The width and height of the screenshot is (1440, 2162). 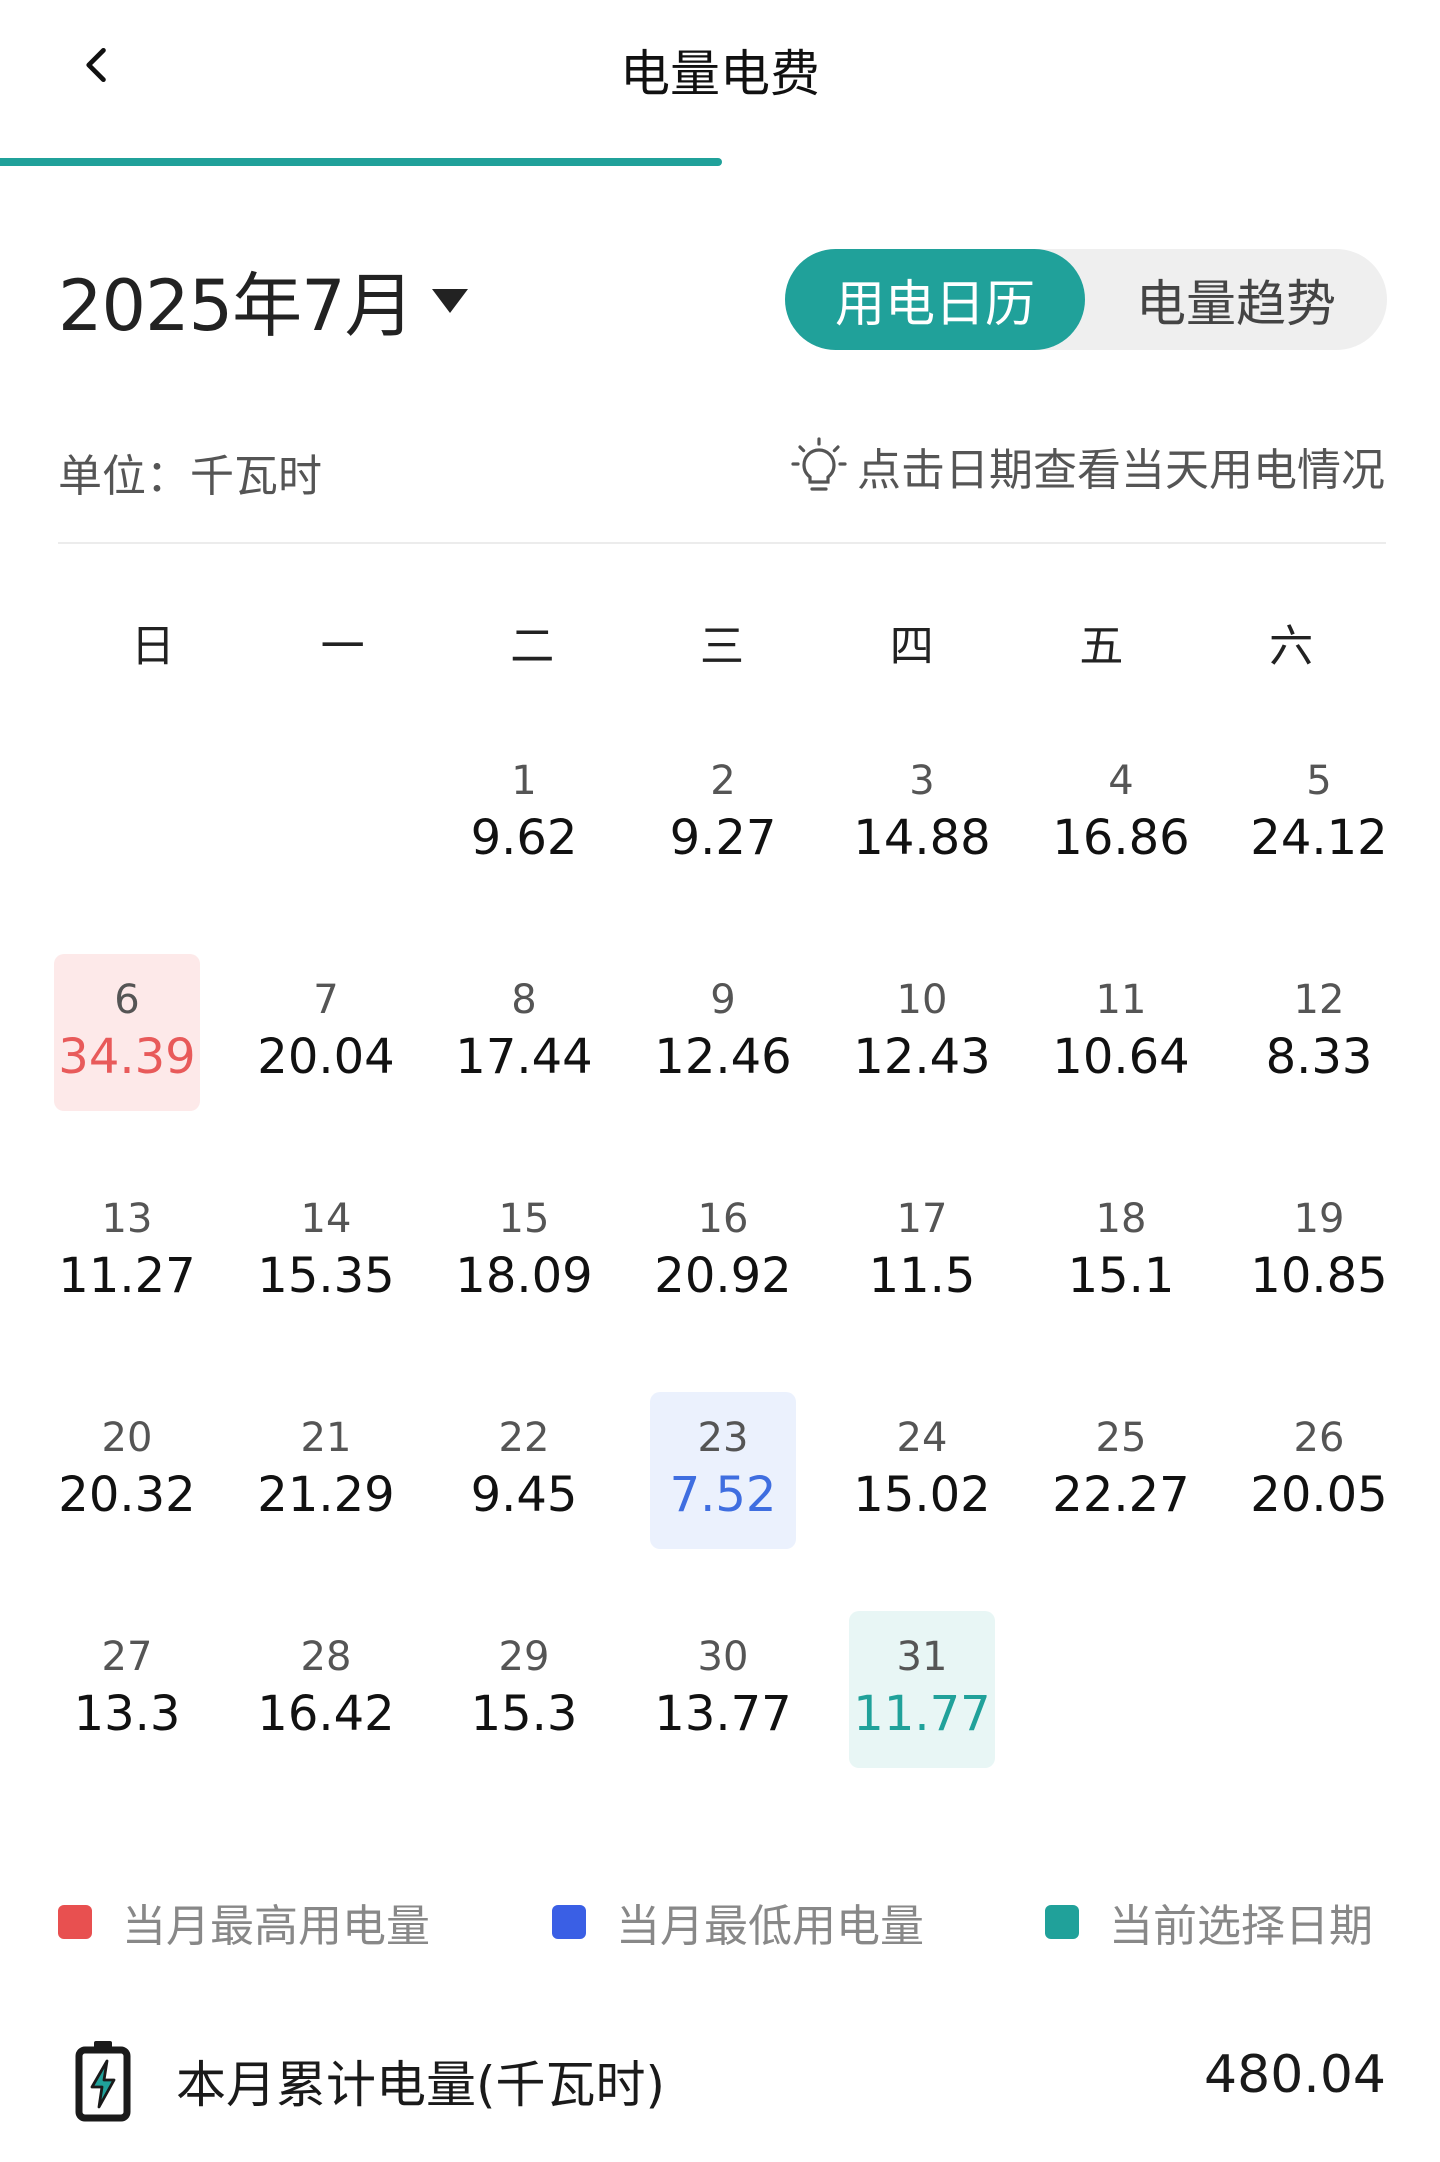 What do you see at coordinates (326, 1495) in the screenshot?
I see `day-usage-value: 21.29` at bounding box center [326, 1495].